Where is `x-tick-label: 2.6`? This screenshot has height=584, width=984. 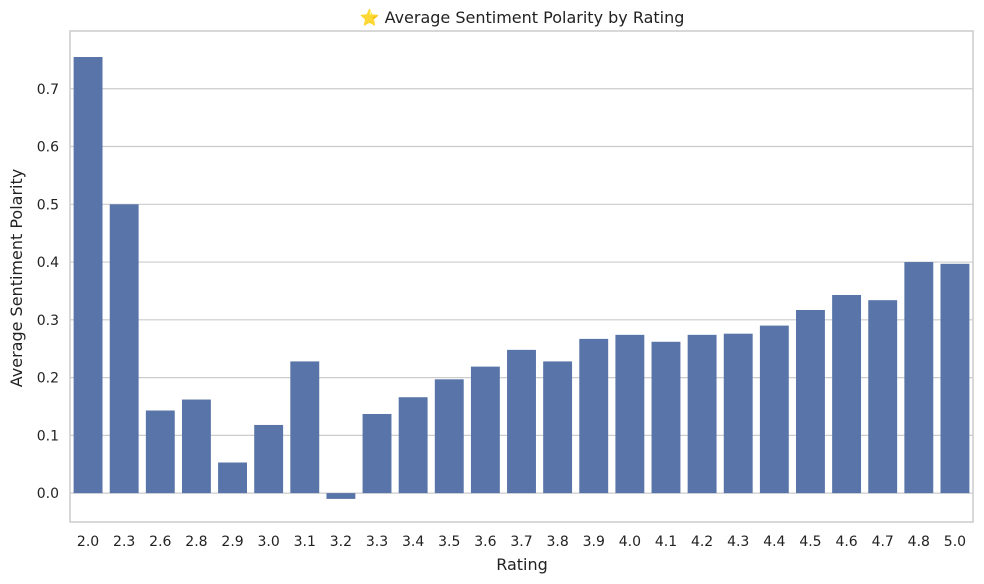 x-tick-label: 2.6 is located at coordinates (160, 542).